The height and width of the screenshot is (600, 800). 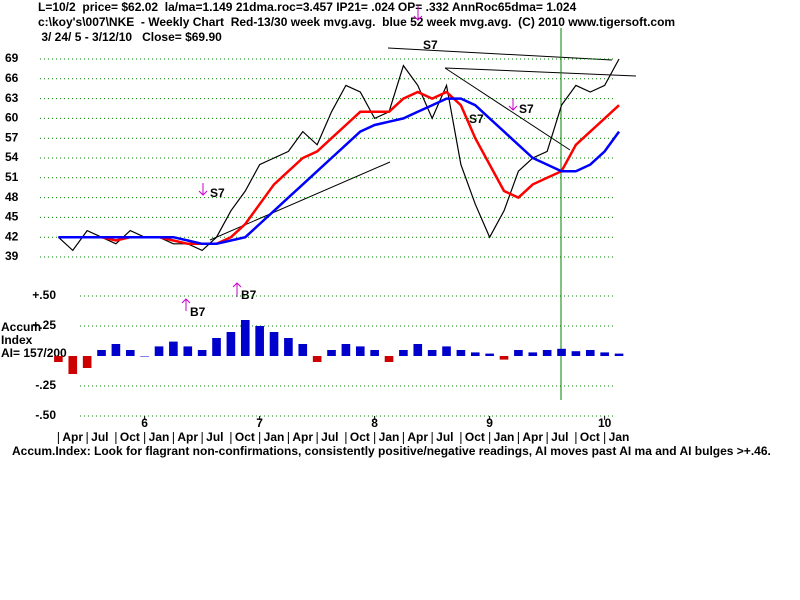 What do you see at coordinates (374, 423) in the screenshot?
I see `x-tick-label: 8` at bounding box center [374, 423].